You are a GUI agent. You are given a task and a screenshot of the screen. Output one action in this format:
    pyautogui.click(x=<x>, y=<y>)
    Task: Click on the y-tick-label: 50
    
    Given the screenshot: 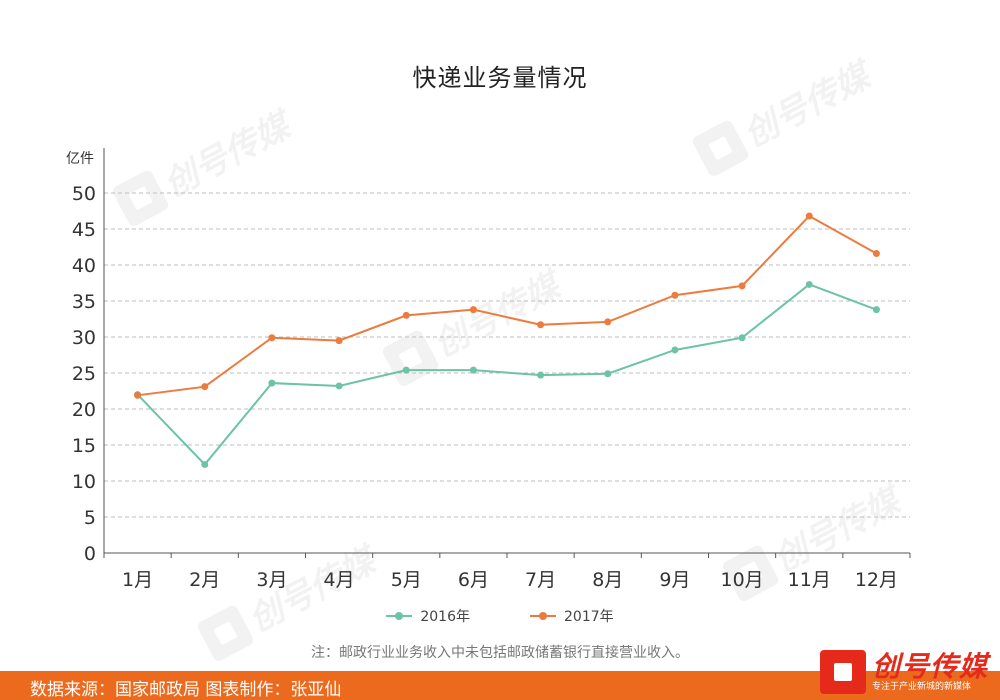 What is the action you would take?
    pyautogui.click(x=84, y=194)
    